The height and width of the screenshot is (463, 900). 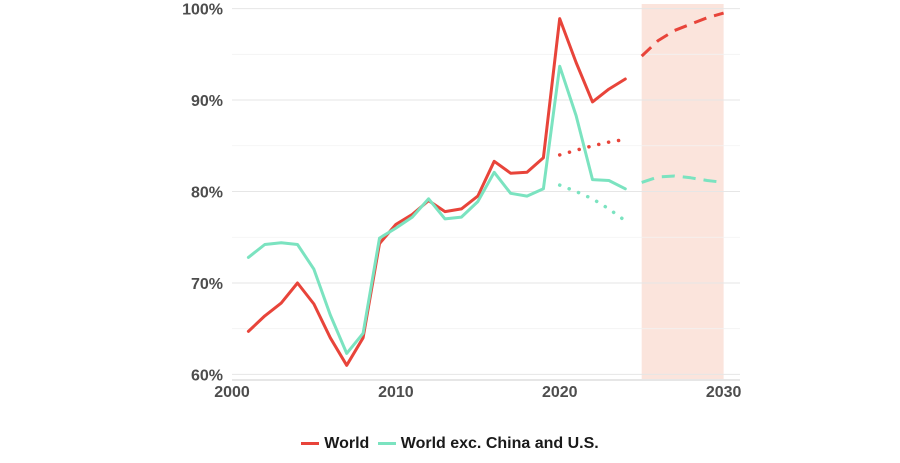 I want to click on legend: World World exc. China and U.S., so click(x=450, y=442).